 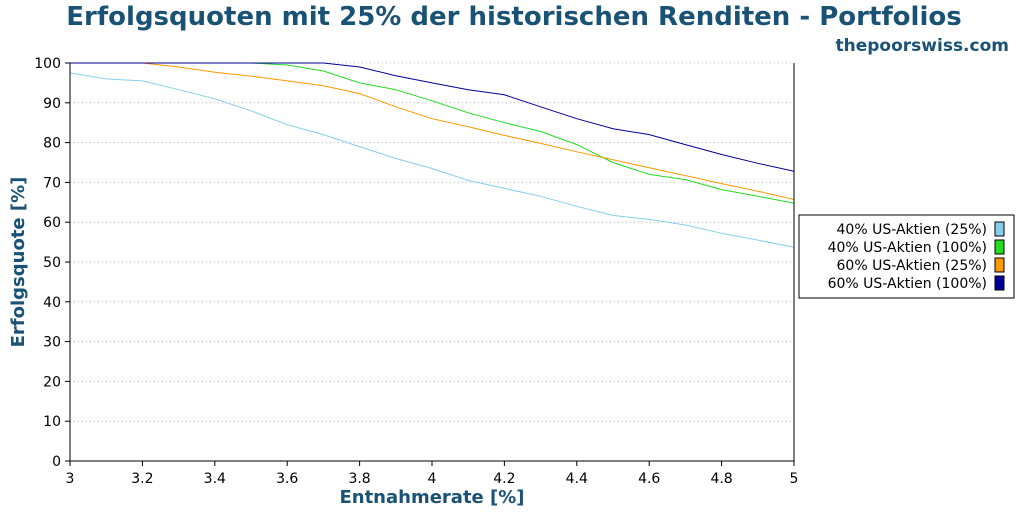 What do you see at coordinates (432, 479) in the screenshot?
I see `x-tick-label: 4` at bounding box center [432, 479].